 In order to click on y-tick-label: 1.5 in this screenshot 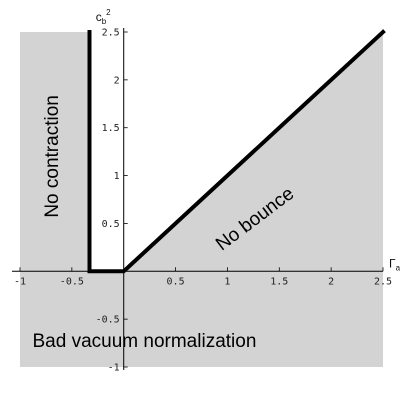, I will do `click(111, 128)`.